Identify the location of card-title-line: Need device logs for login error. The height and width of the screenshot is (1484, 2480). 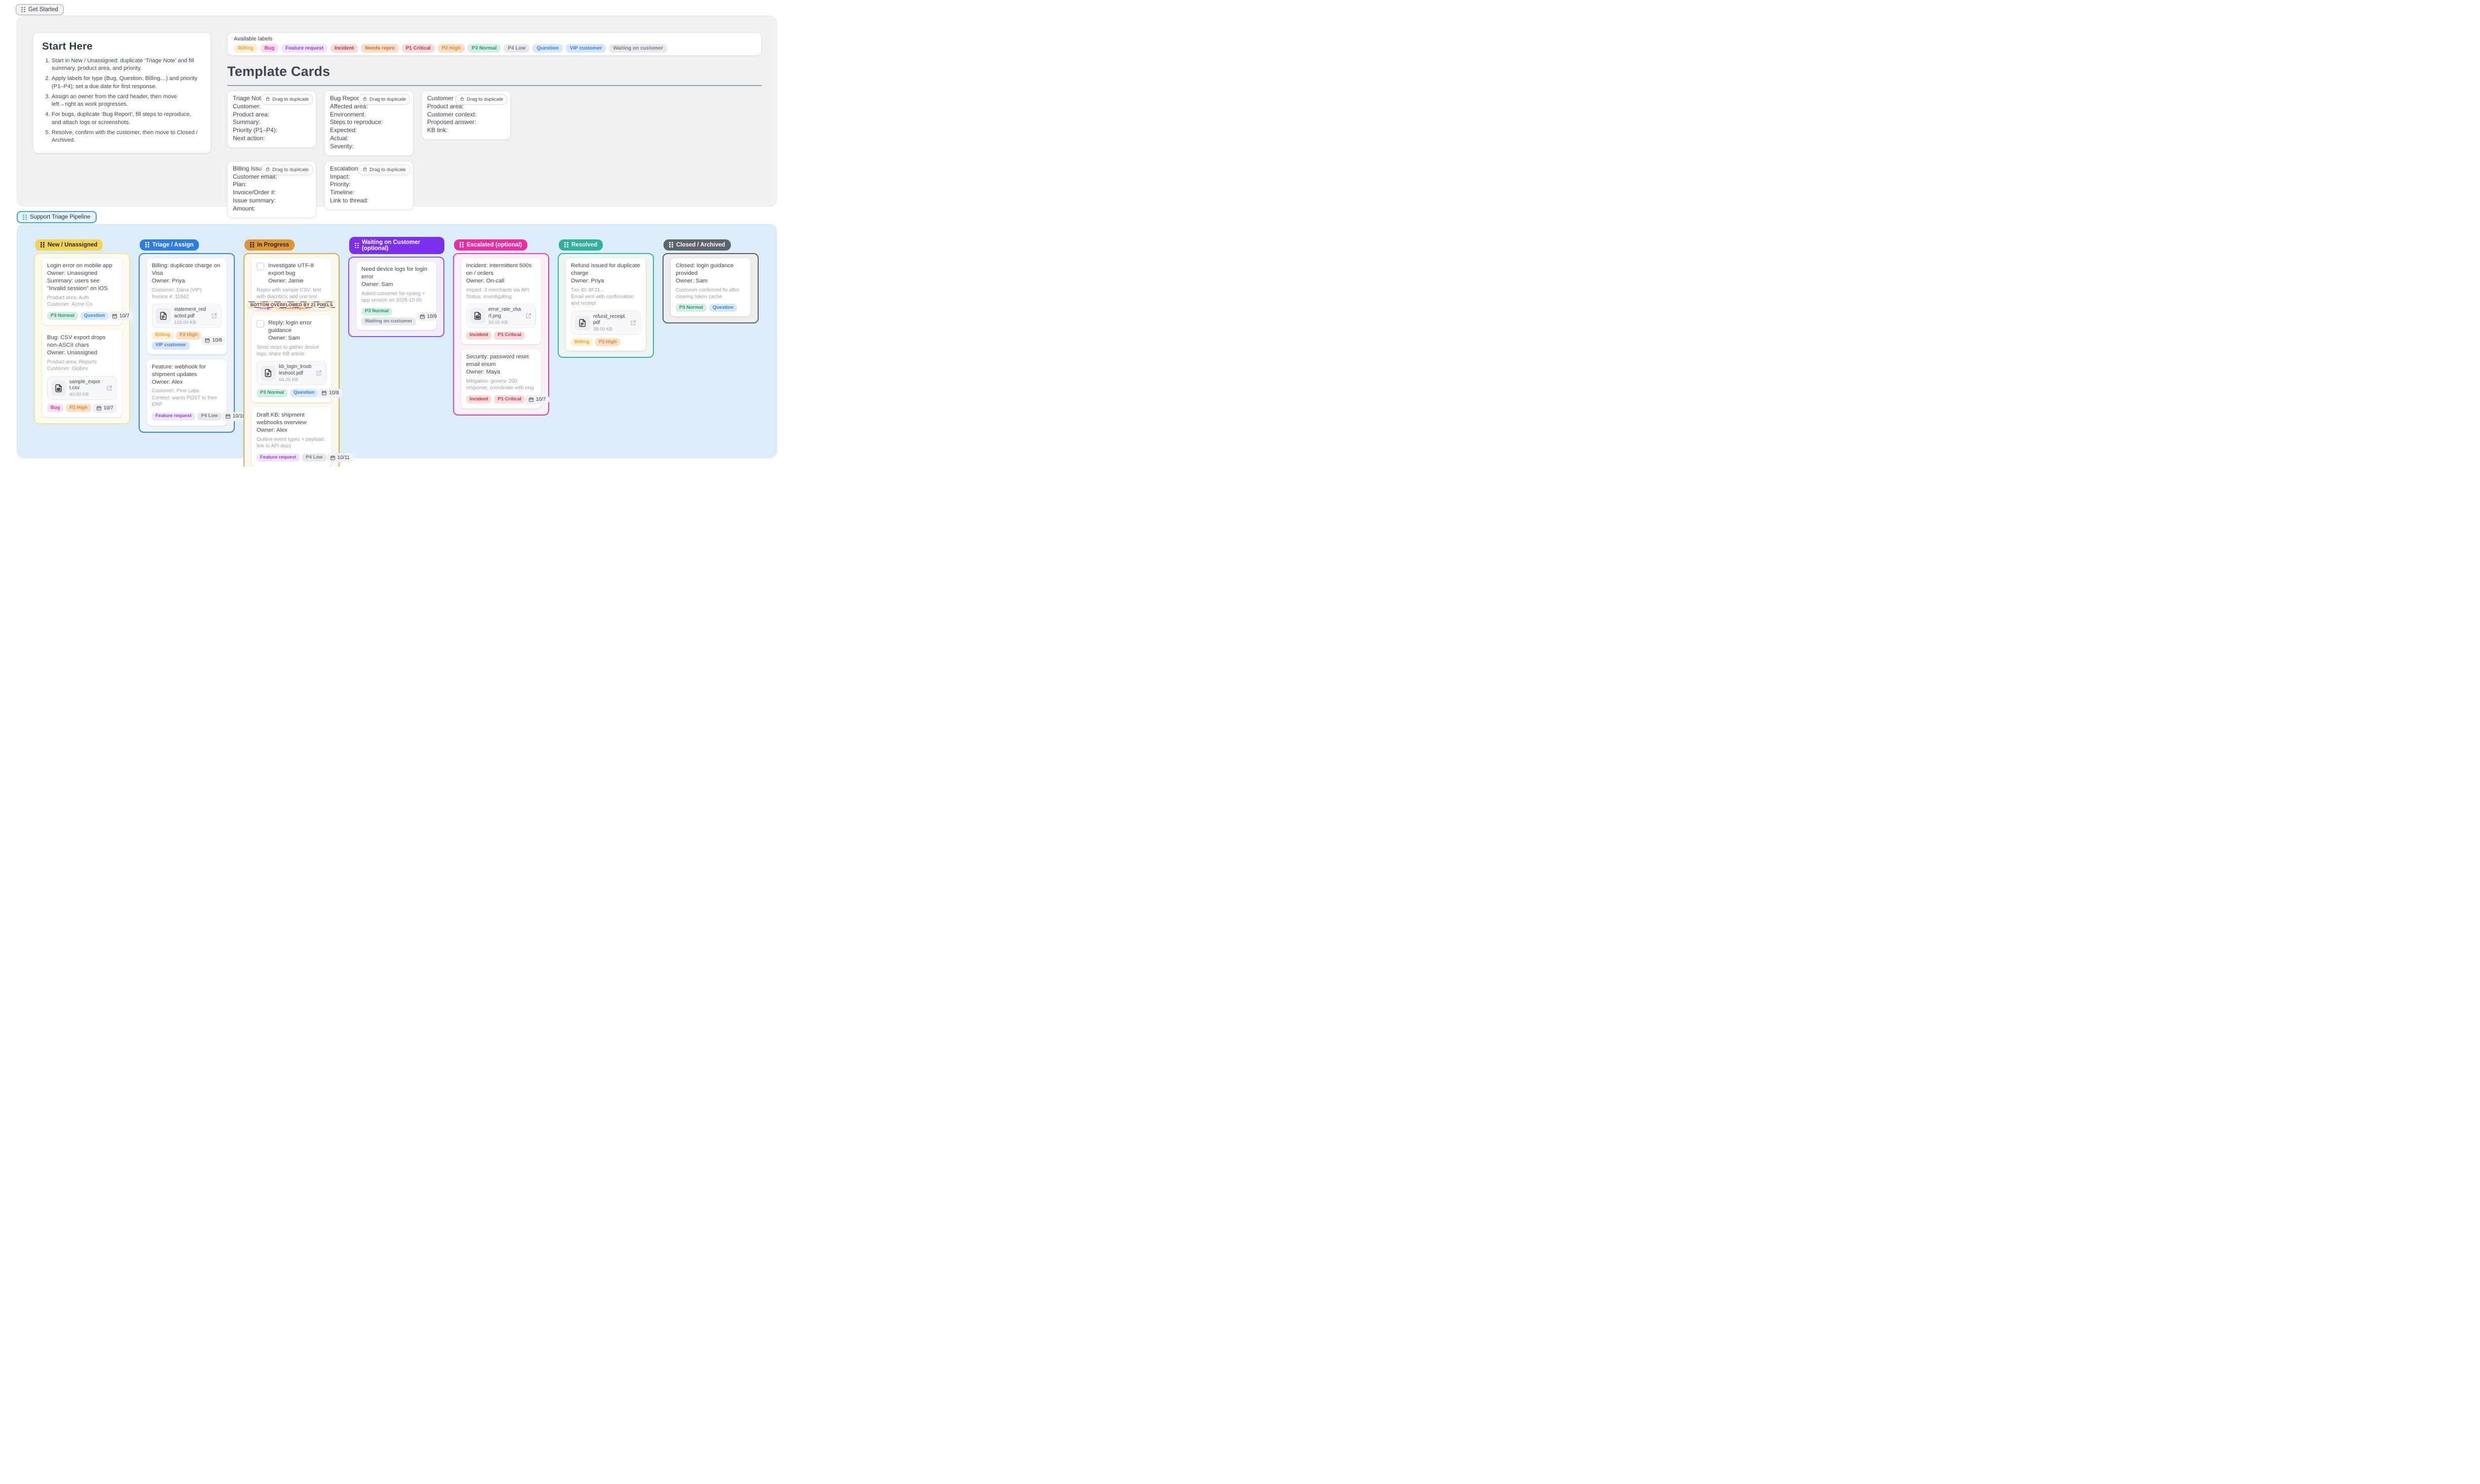
(394, 273).